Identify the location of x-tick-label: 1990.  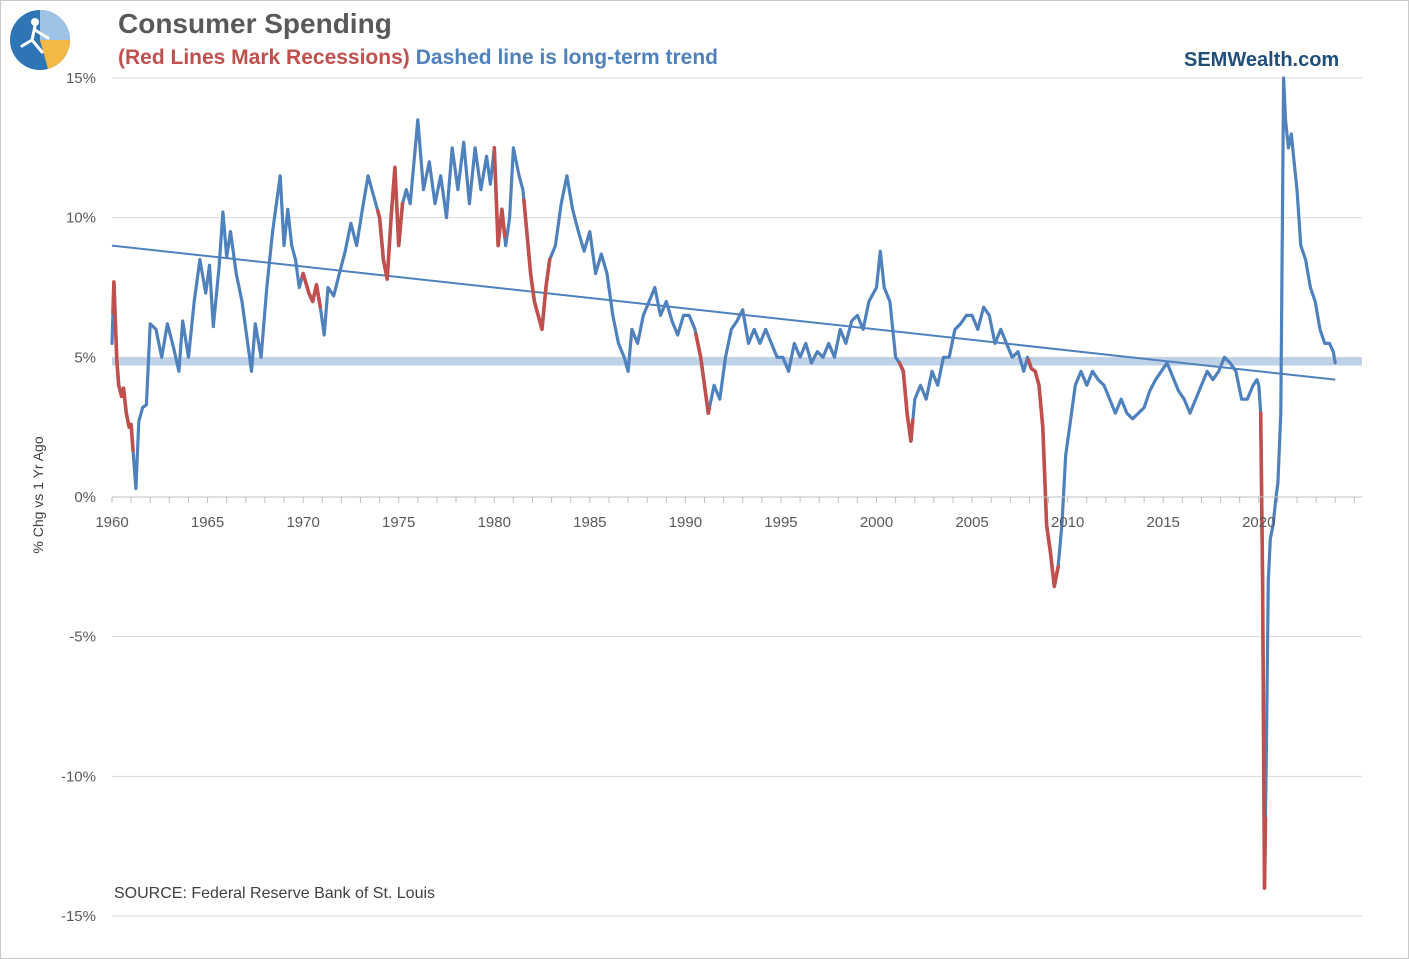
(685, 522).